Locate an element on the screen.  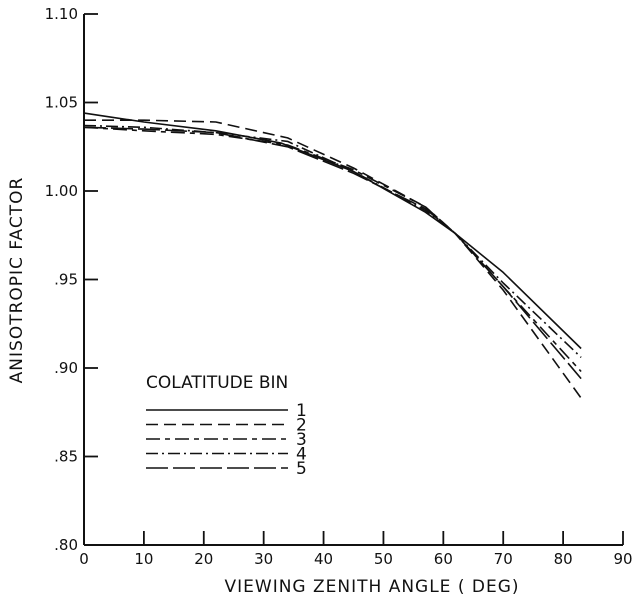
y-tick-label: 1.00 is located at coordinates (61, 191).